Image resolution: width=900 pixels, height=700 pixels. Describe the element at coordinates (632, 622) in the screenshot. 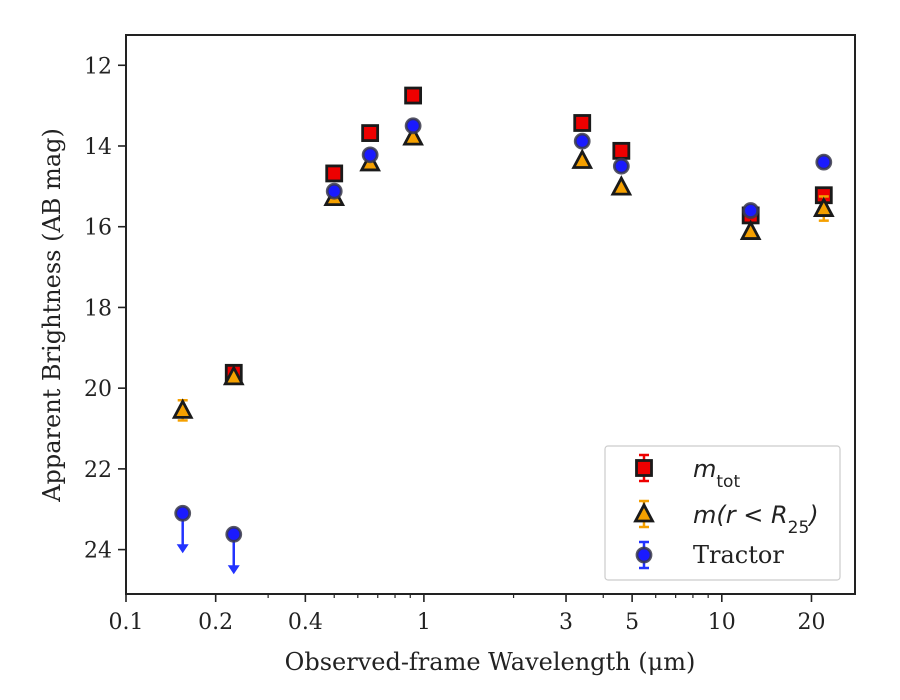

I see `x-tick-label: 5` at that location.